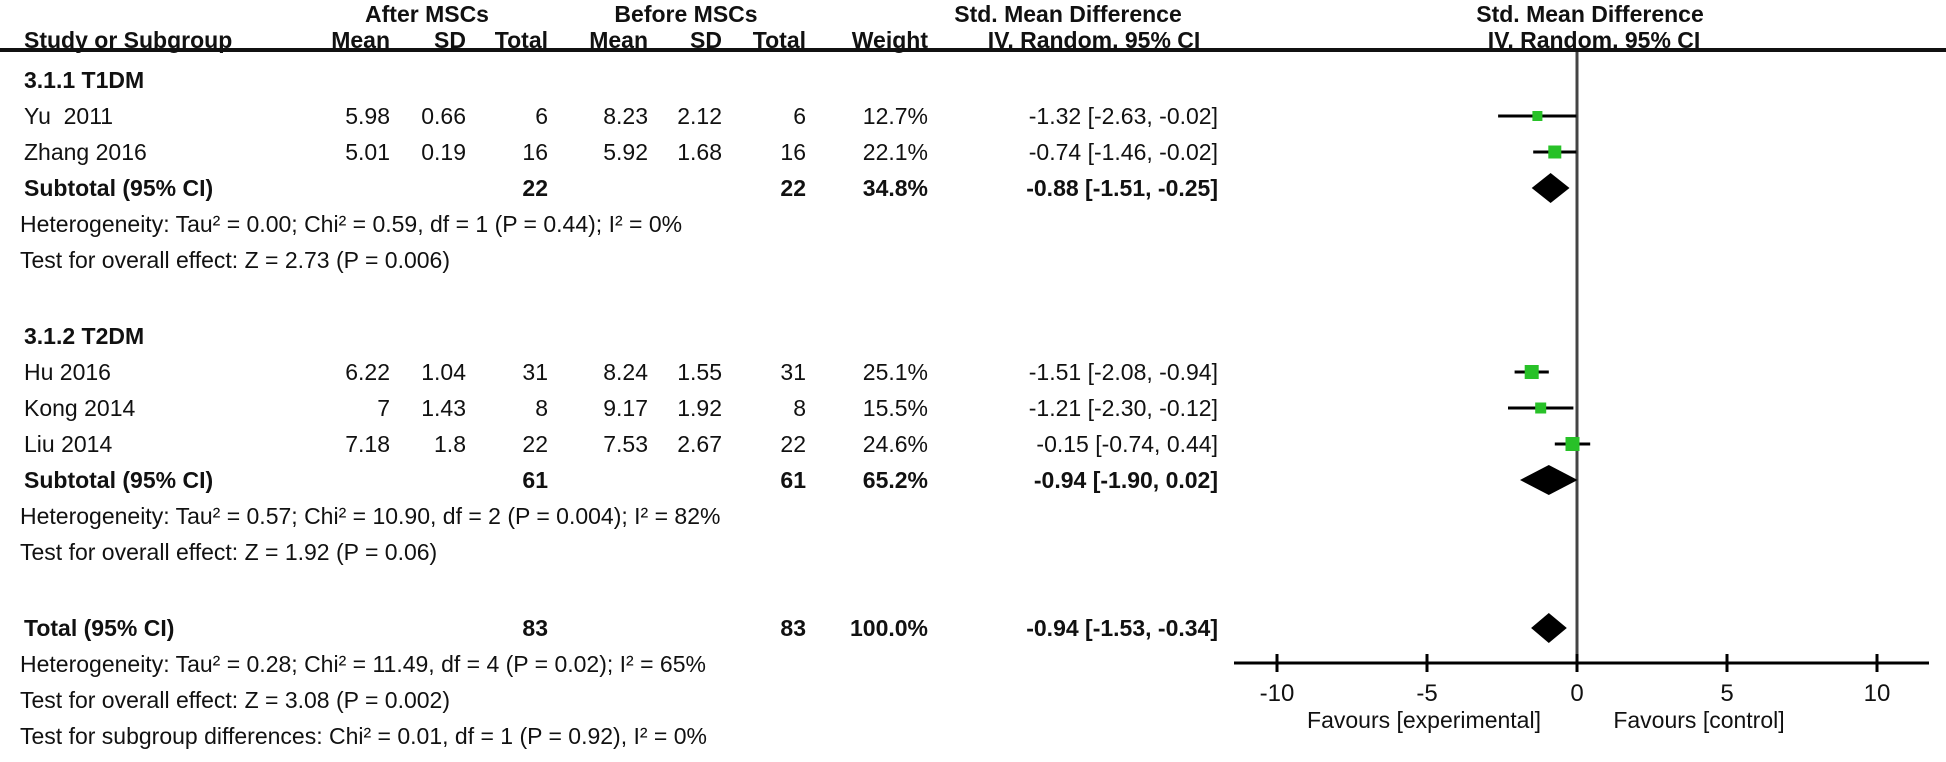 This screenshot has height=762, width=1946. What do you see at coordinates (367, 152) in the screenshot?
I see `cell-mean1: 5.01` at bounding box center [367, 152].